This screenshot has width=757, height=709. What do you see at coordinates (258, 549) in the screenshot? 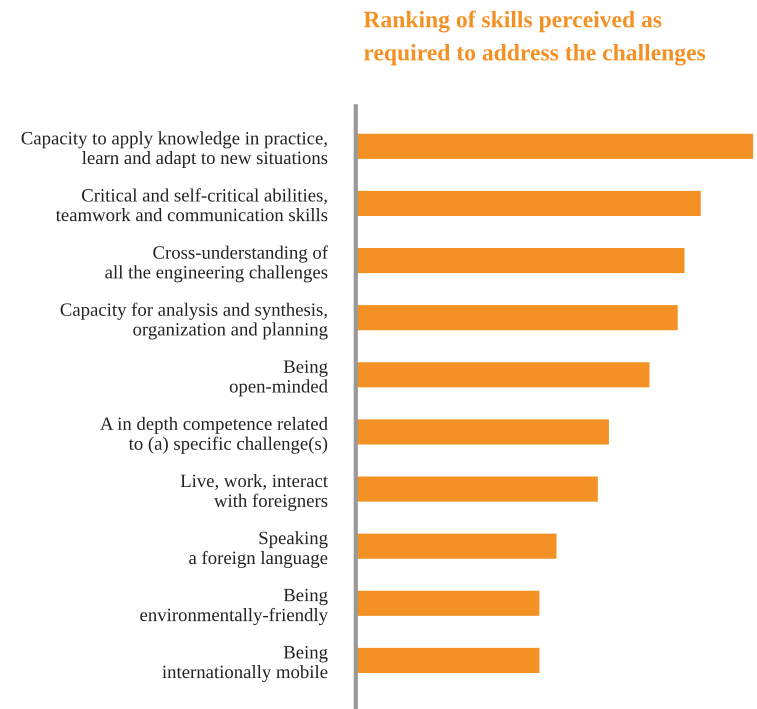
I see `y-tick-label: Speaking a foreign language` at bounding box center [258, 549].